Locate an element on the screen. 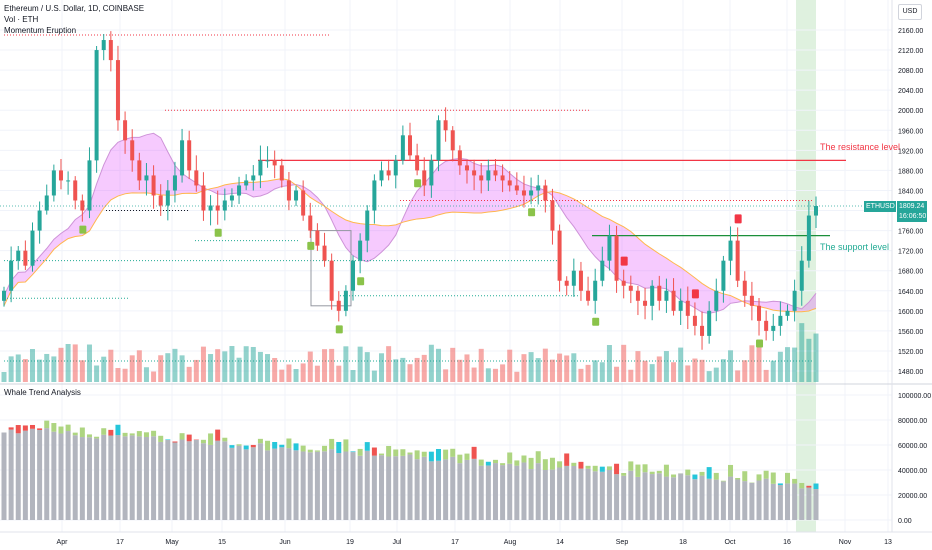 Image resolution: width=932 pixels, height=550 pixels. symbol-title: Ethereum / U.S. Dollar, 1D, COINBASE is located at coordinates (74, 8).